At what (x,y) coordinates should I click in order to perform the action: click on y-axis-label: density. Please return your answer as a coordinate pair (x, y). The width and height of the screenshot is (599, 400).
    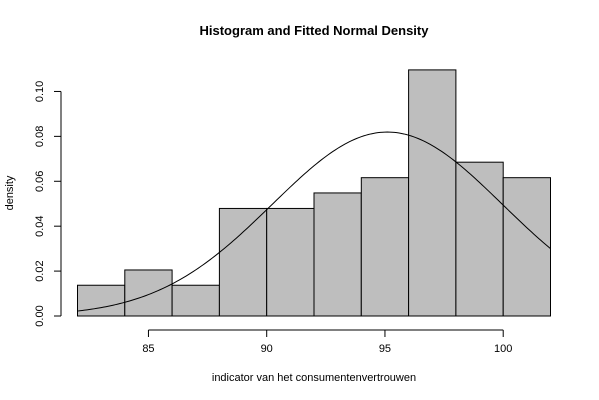
    Looking at the image, I should click on (10, 192).